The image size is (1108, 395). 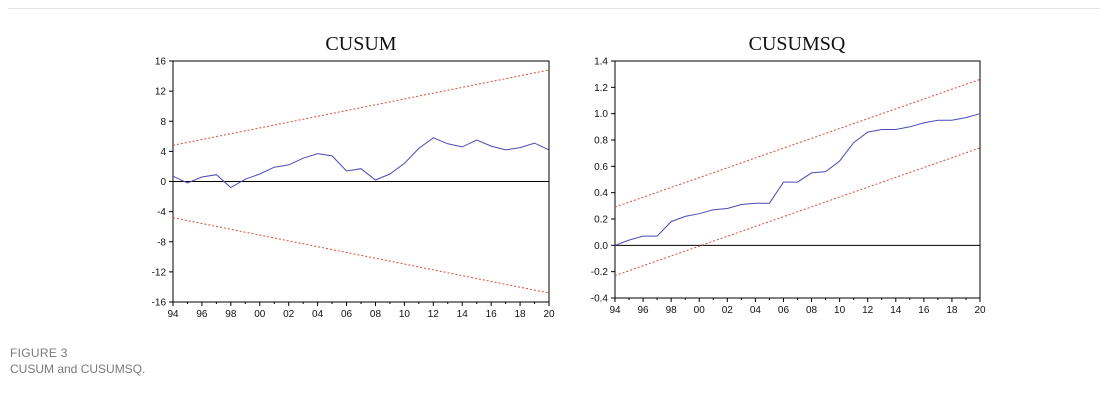 I want to click on cusum-ytick-label: -16, so click(x=159, y=303).